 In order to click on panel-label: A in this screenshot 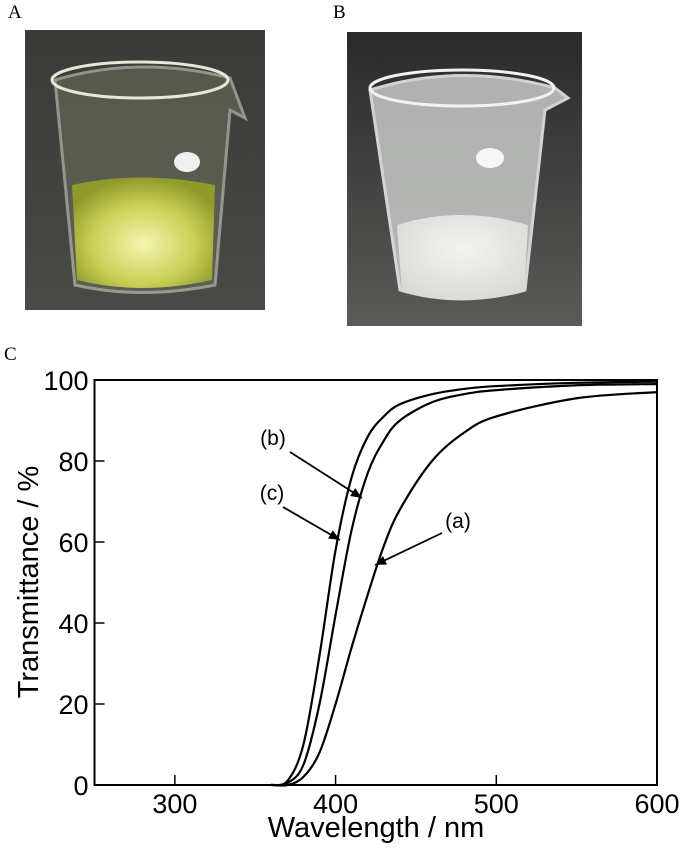, I will do `click(15, 12)`.